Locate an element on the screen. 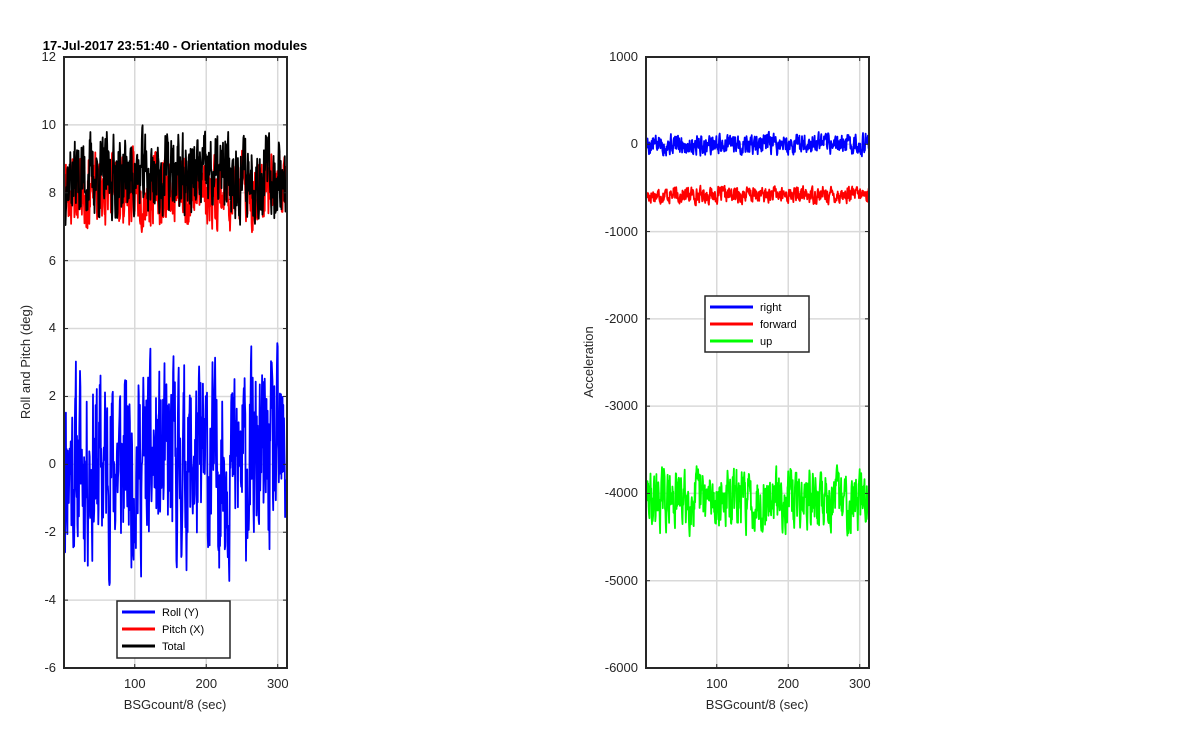 The image size is (1200, 750). y-tick-label: -4000 is located at coordinates (621, 492).